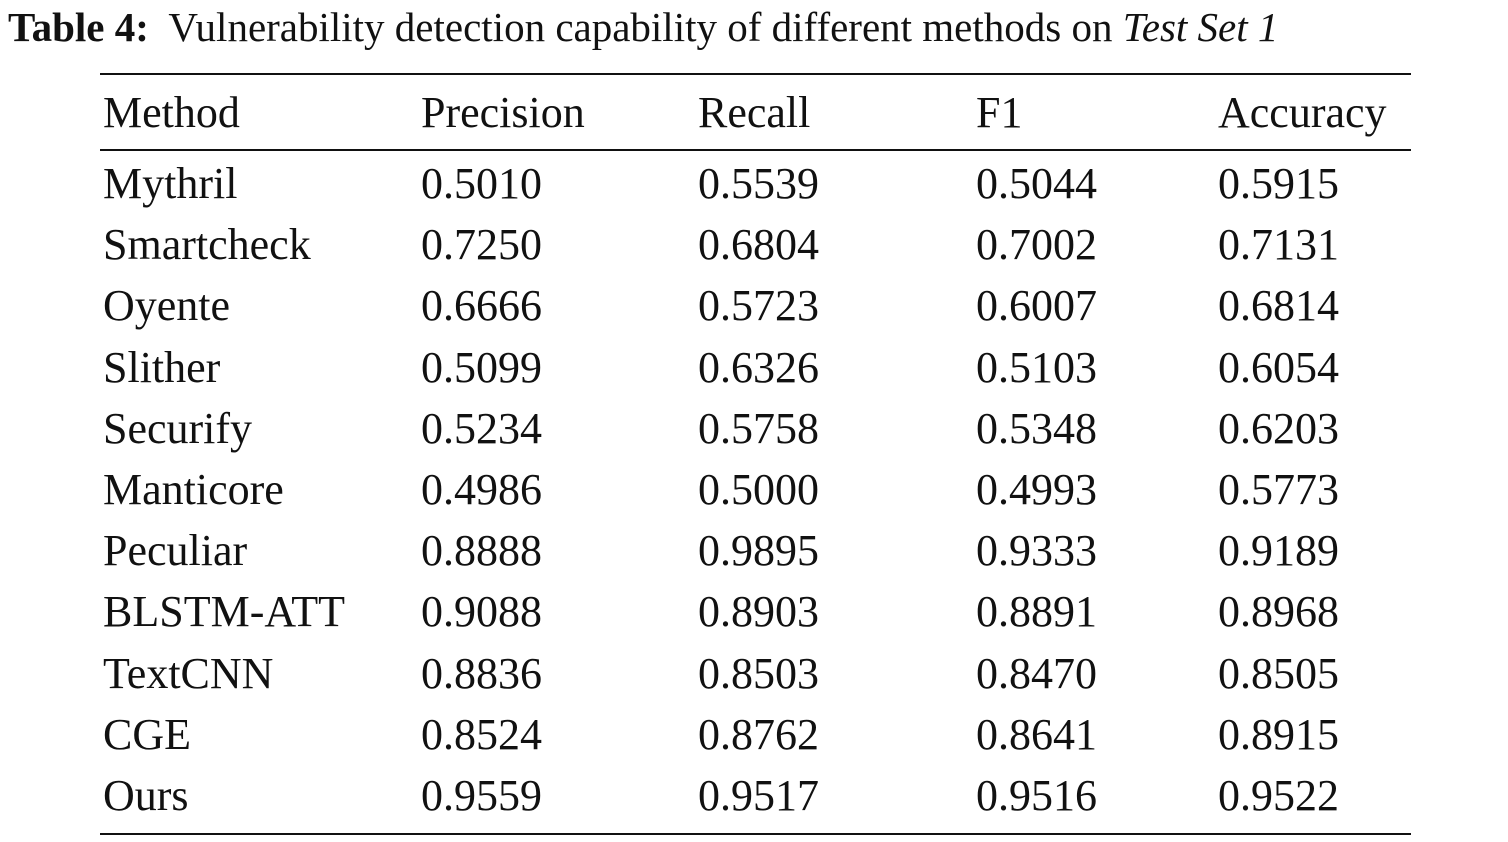  I want to click on table-row: Oyente 0.6666 0.5723 0.6007 0.6814, so click(755, 305).